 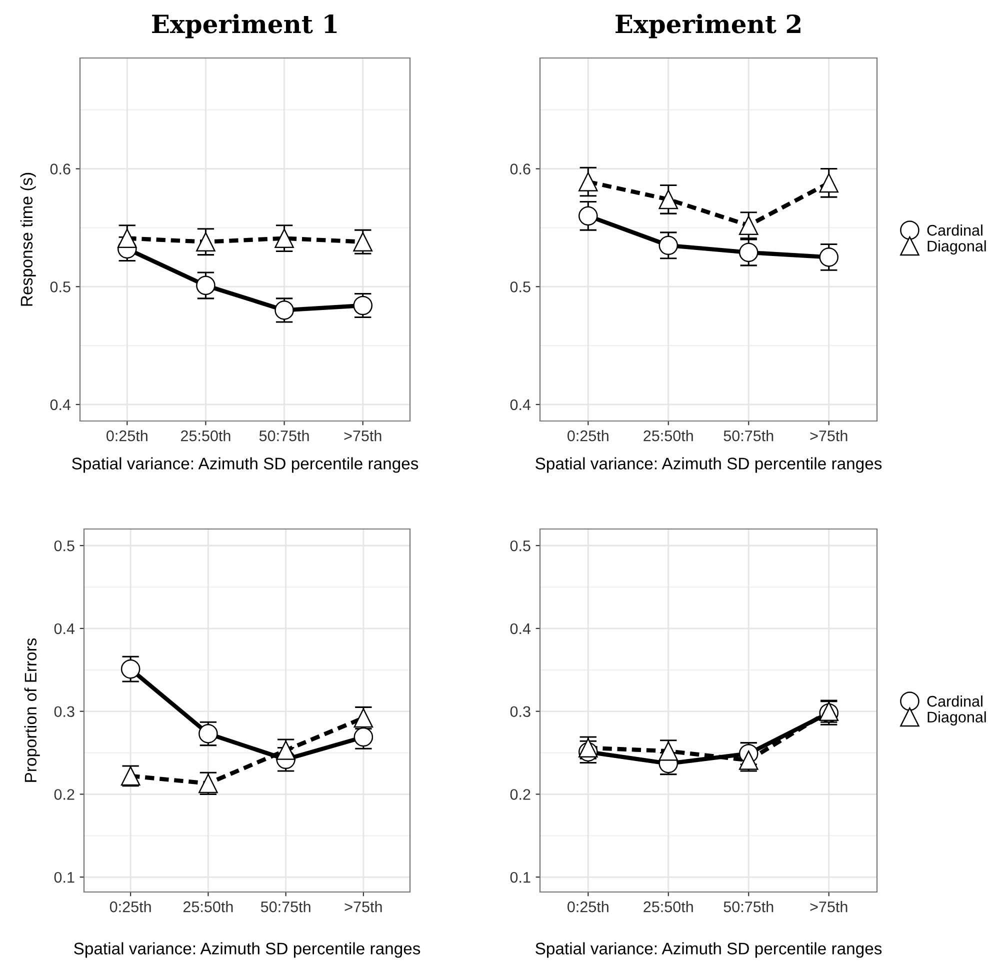 What do you see at coordinates (708, 26) in the screenshot?
I see `chart-title: Experiment 2` at bounding box center [708, 26].